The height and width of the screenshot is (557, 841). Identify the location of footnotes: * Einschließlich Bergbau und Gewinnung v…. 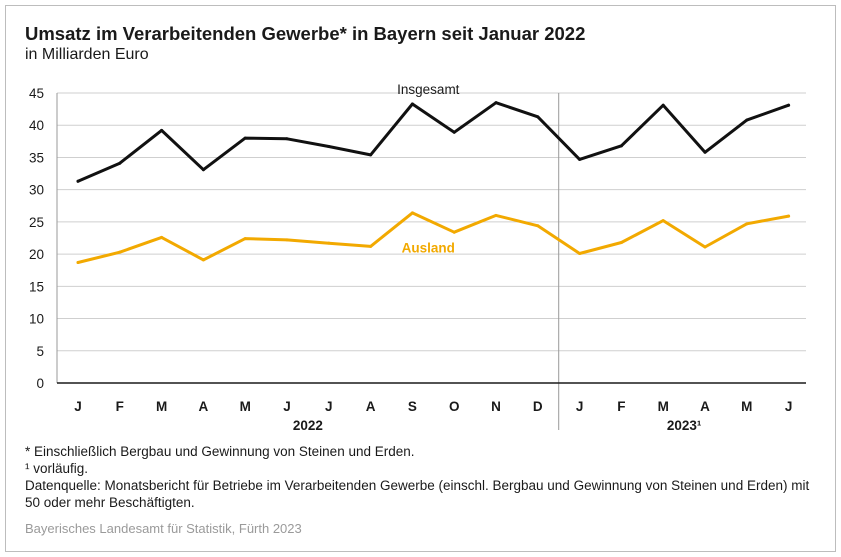
(420, 477).